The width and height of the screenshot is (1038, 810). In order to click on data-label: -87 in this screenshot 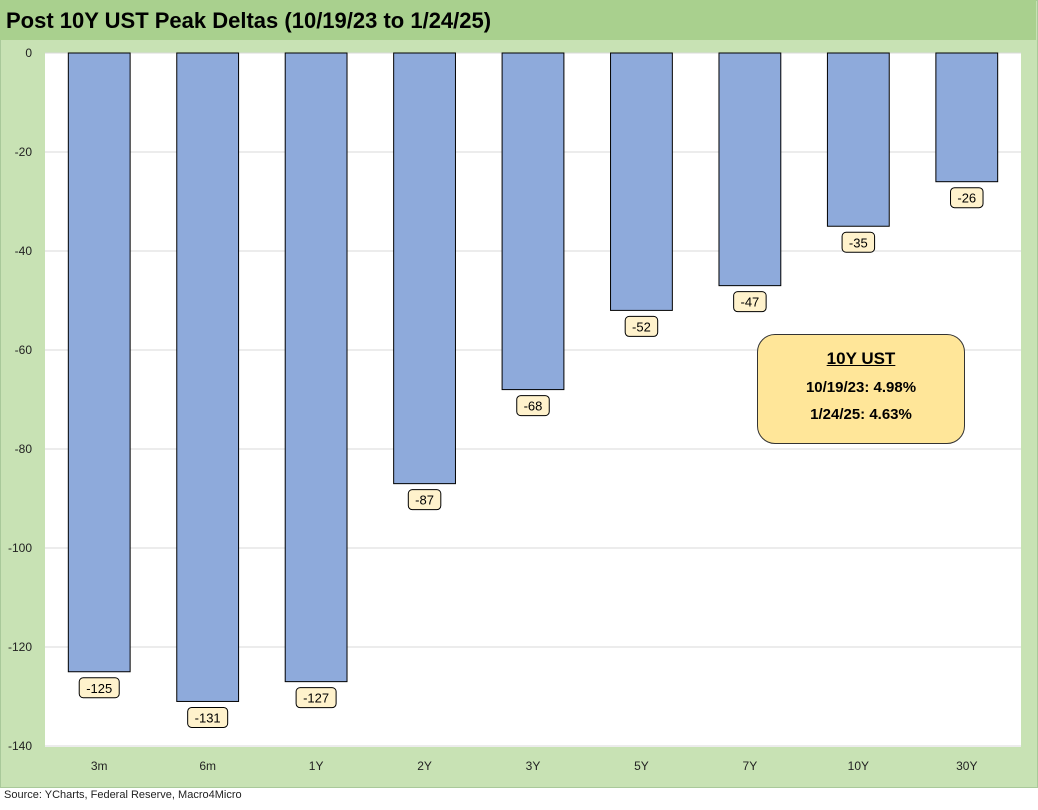, I will do `click(424, 500)`.